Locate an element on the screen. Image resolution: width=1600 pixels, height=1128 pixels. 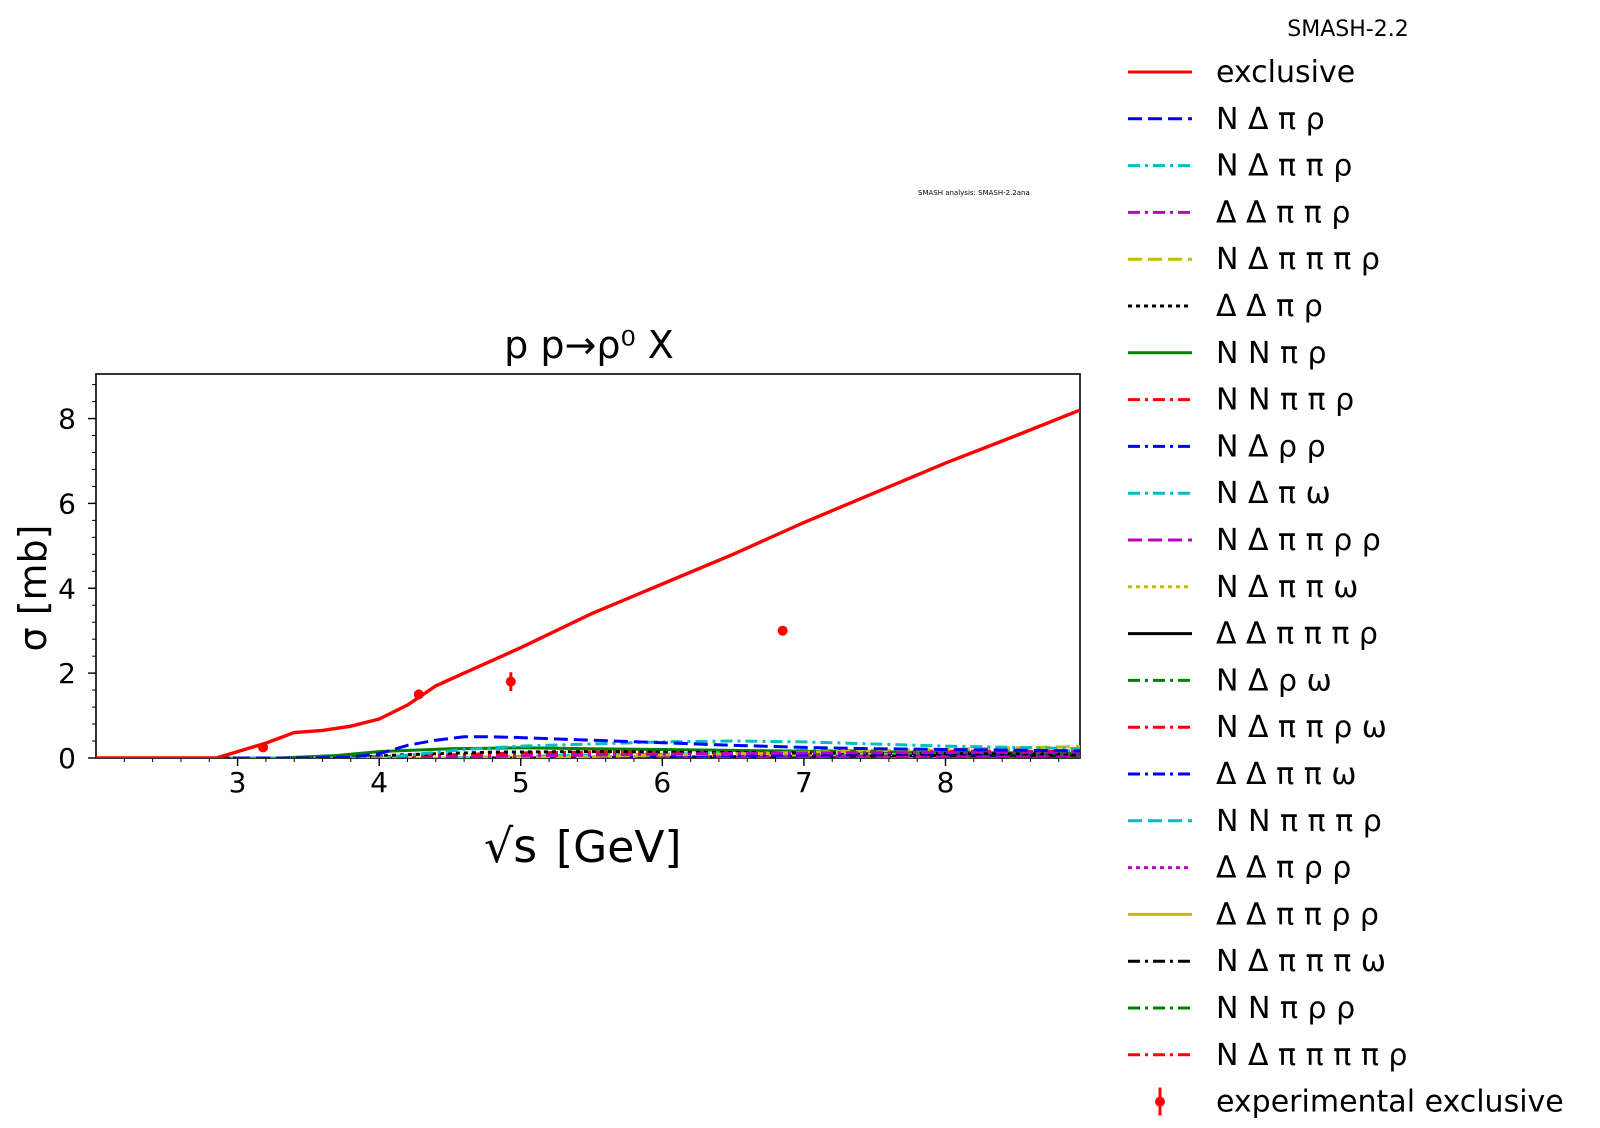
y-tick-label: 4 is located at coordinates (67, 588).